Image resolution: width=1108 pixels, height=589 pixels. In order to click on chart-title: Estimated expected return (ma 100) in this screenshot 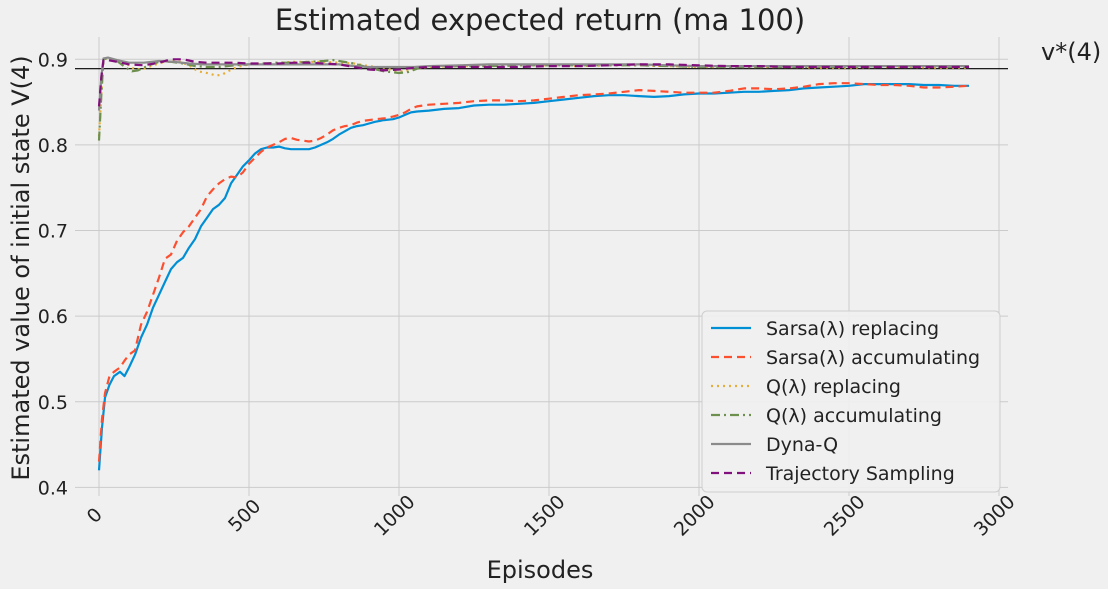, I will do `click(540, 20)`.